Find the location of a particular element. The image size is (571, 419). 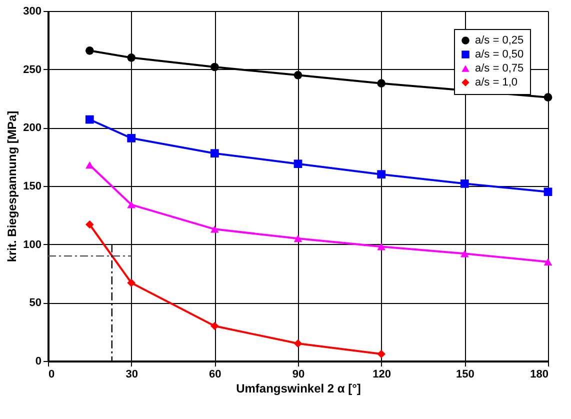

x-tick-label: 60 is located at coordinates (215, 374).